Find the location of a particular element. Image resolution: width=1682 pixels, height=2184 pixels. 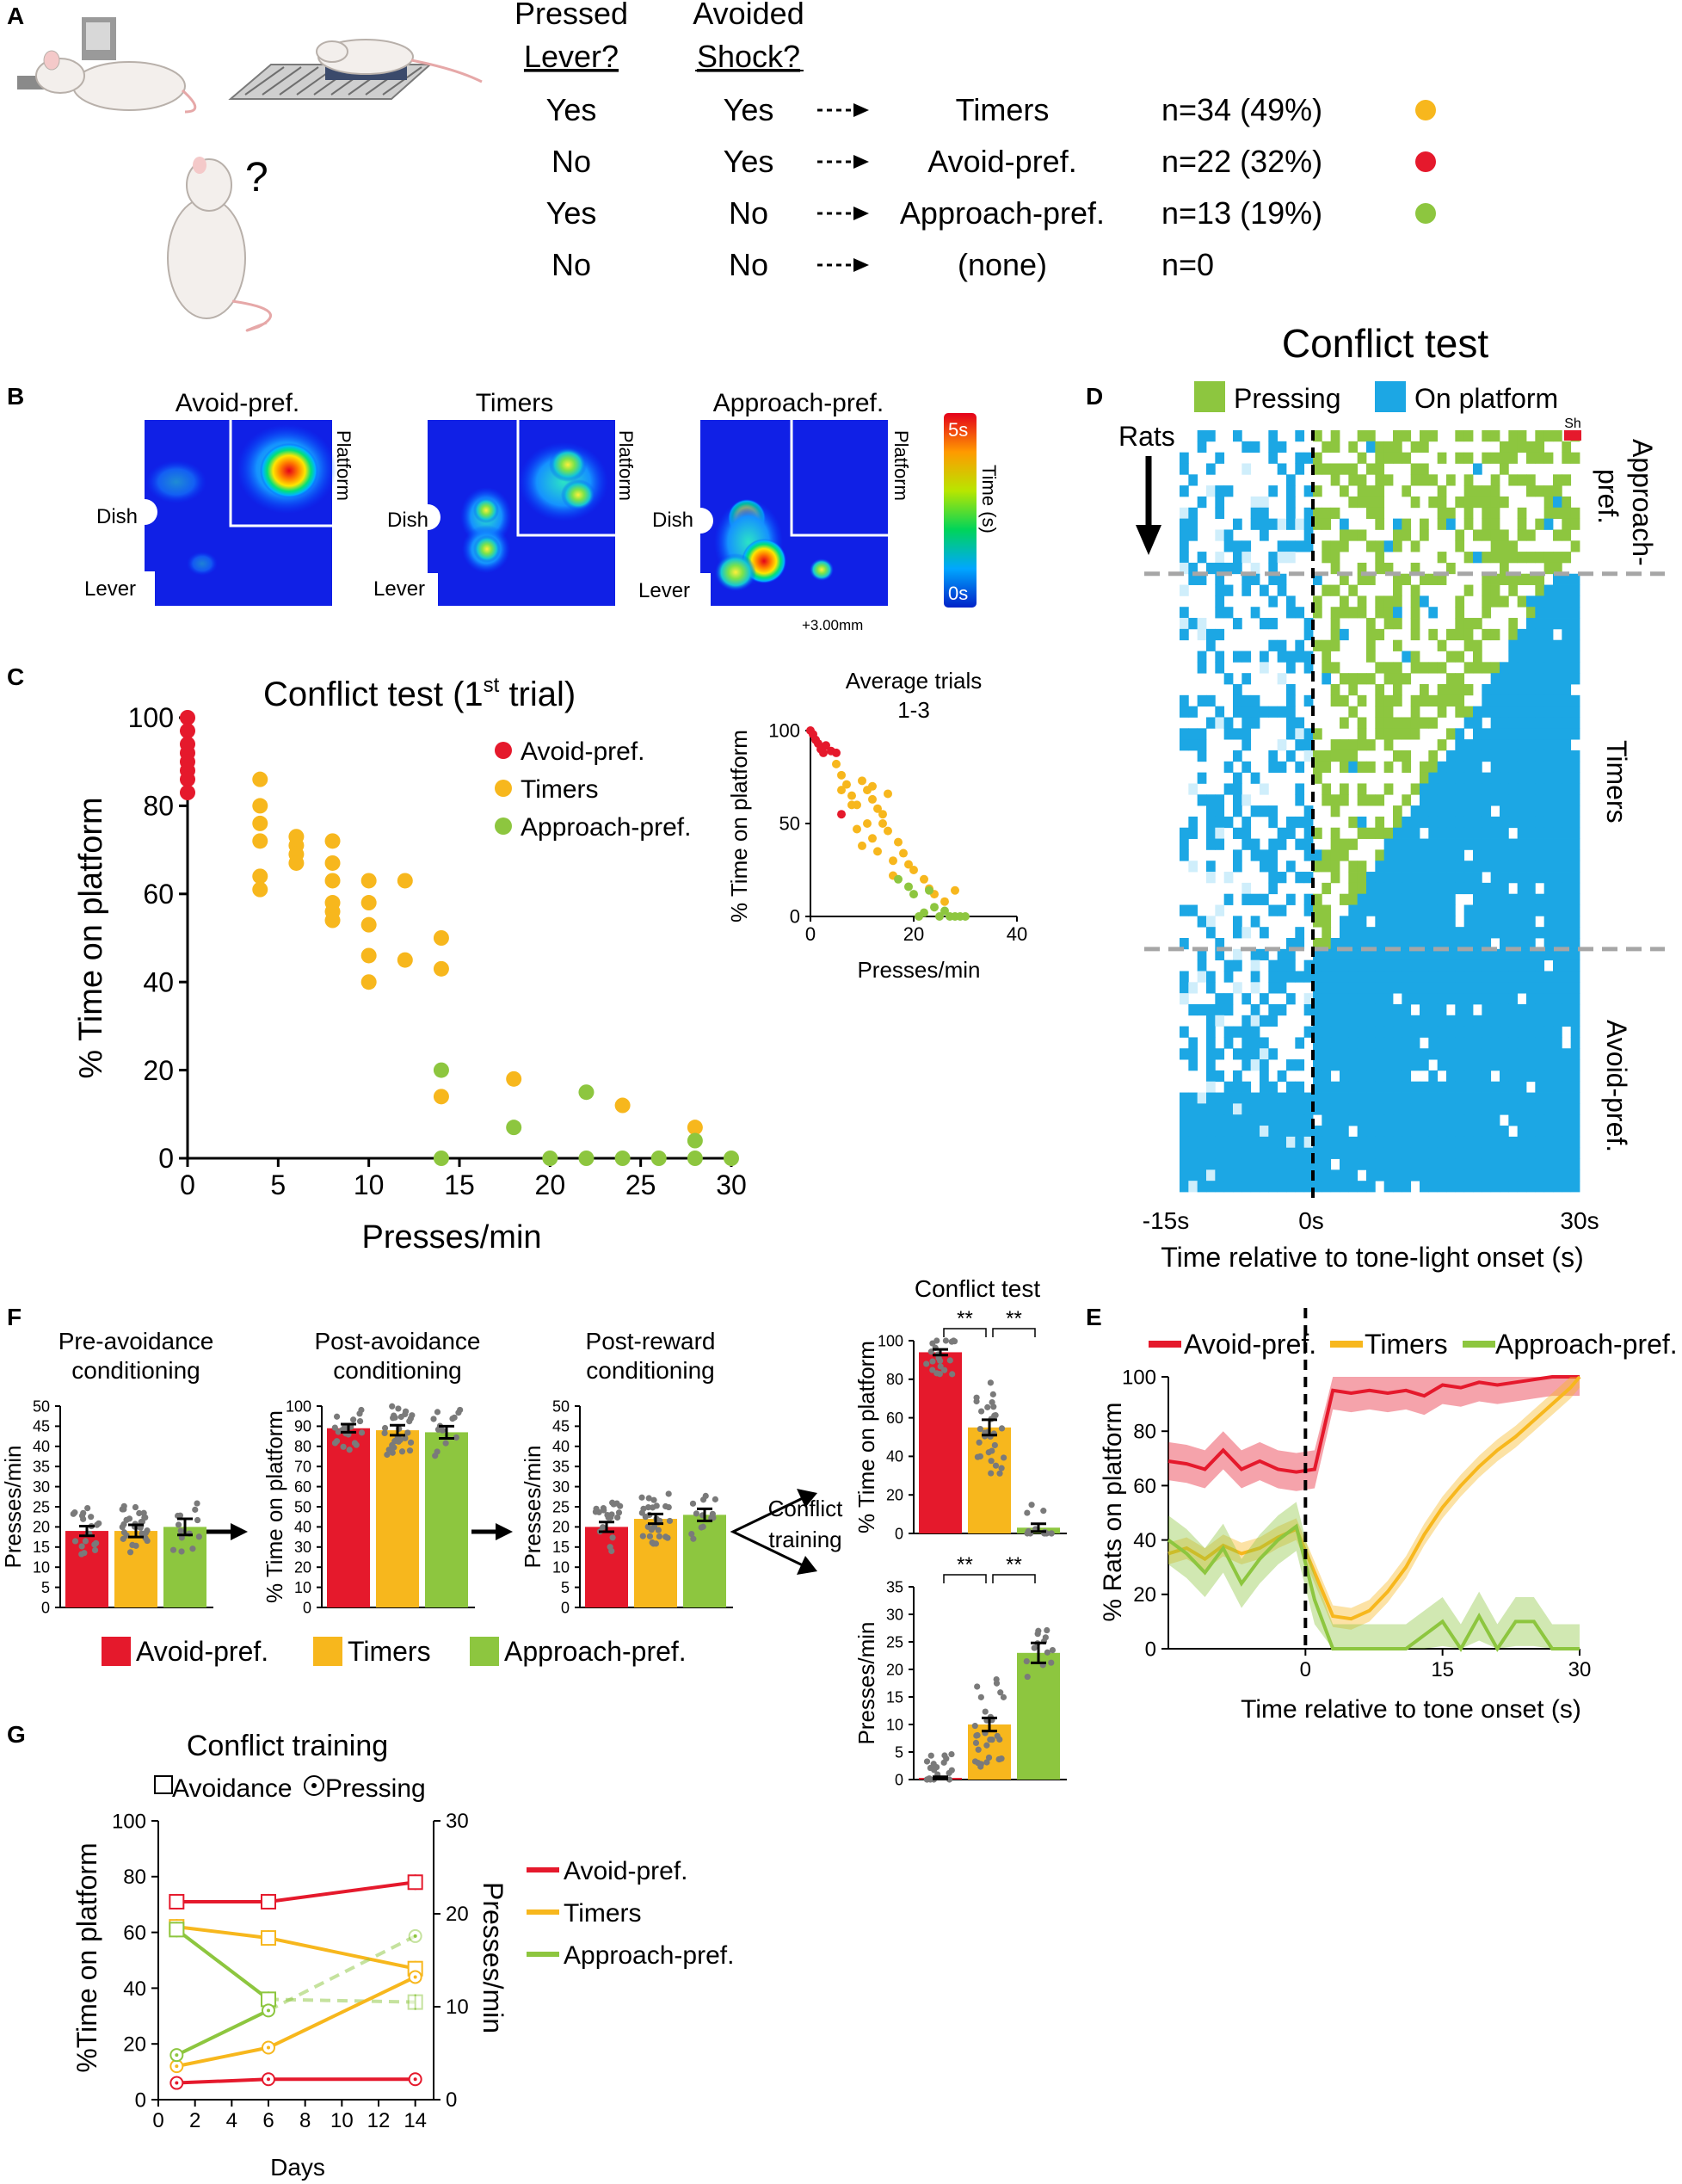

bar-timers is located at coordinates (989, 1752).